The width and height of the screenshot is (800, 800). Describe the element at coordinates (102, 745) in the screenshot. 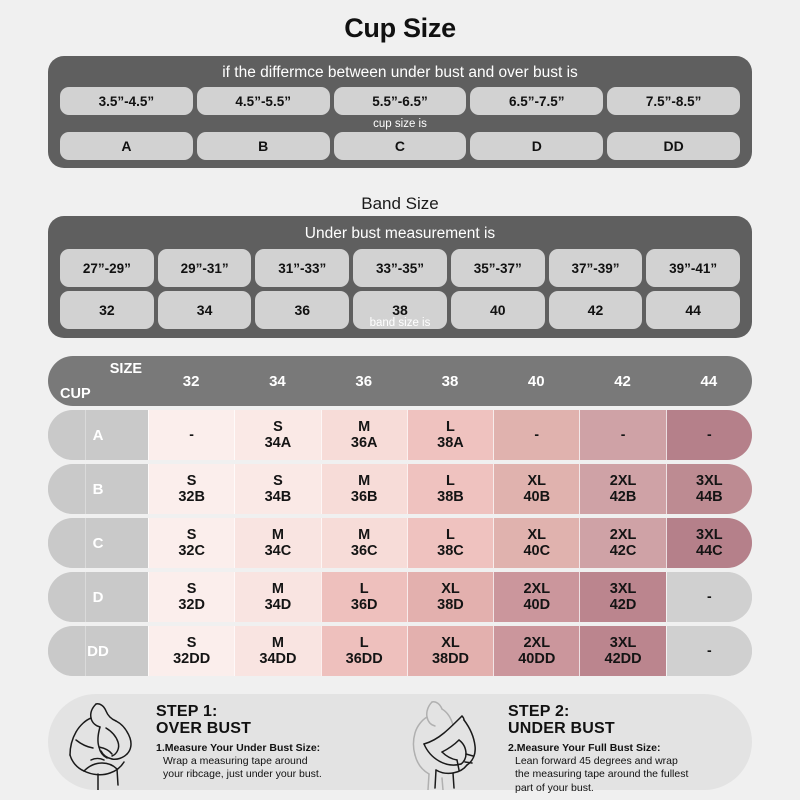

I see `over-bust-illustration-icon` at that location.